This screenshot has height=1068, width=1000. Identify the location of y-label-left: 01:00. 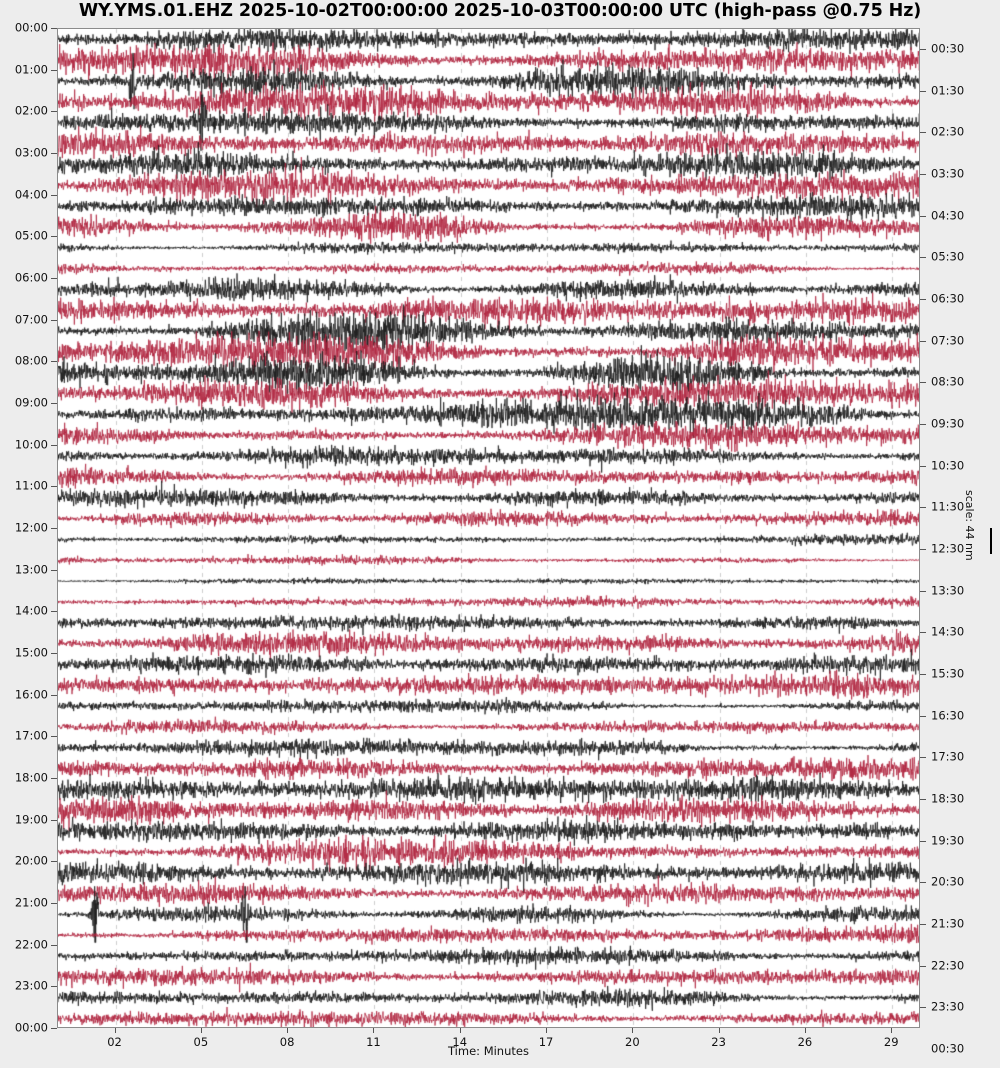
(31, 68).